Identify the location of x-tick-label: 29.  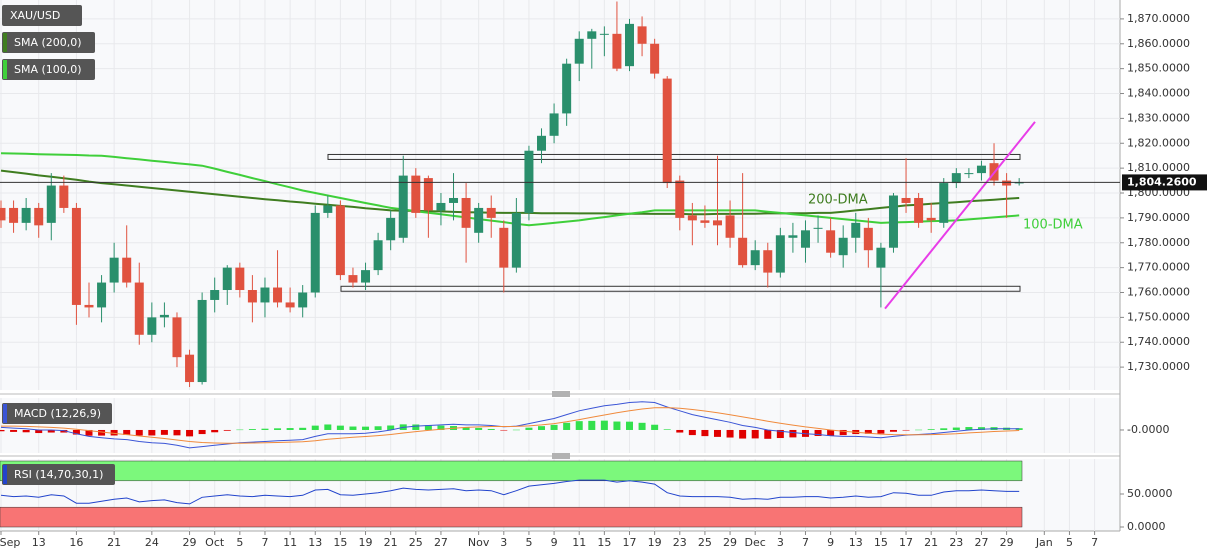
(1007, 542).